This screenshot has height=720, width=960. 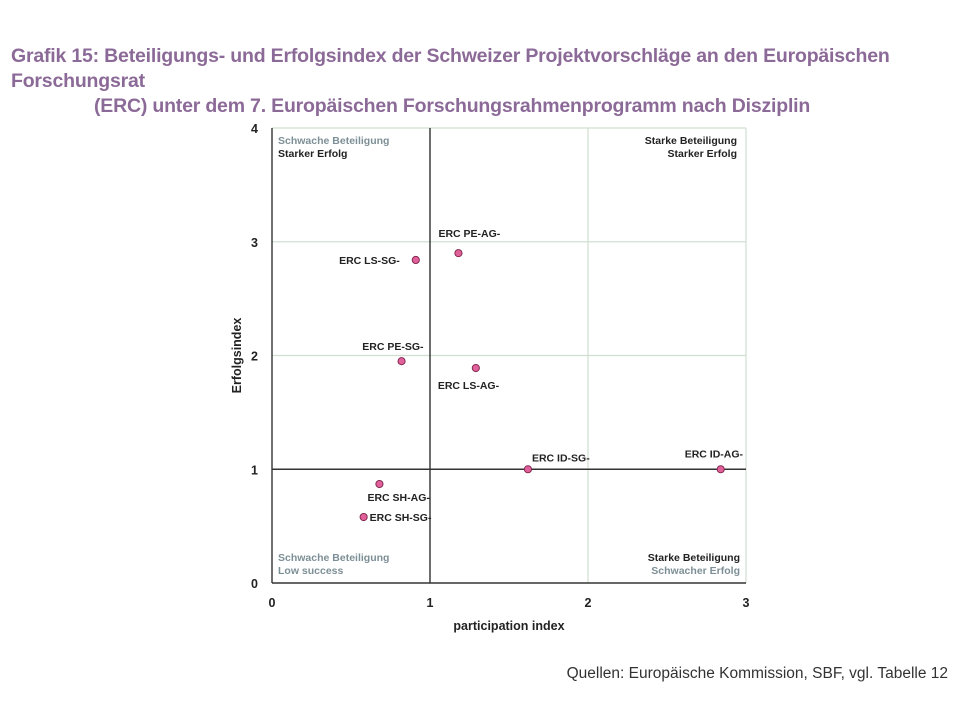 What do you see at coordinates (695, 571) in the screenshot?
I see `quadrant-label-bottom-right: Schwacher Erfolg` at bounding box center [695, 571].